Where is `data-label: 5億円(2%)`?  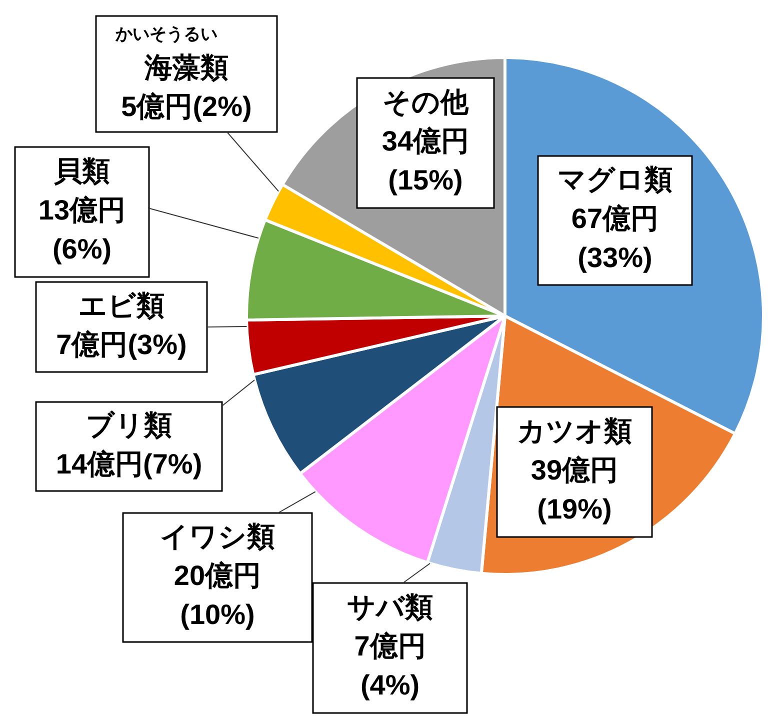 data-label: 5億円(2%) is located at coordinates (186, 106).